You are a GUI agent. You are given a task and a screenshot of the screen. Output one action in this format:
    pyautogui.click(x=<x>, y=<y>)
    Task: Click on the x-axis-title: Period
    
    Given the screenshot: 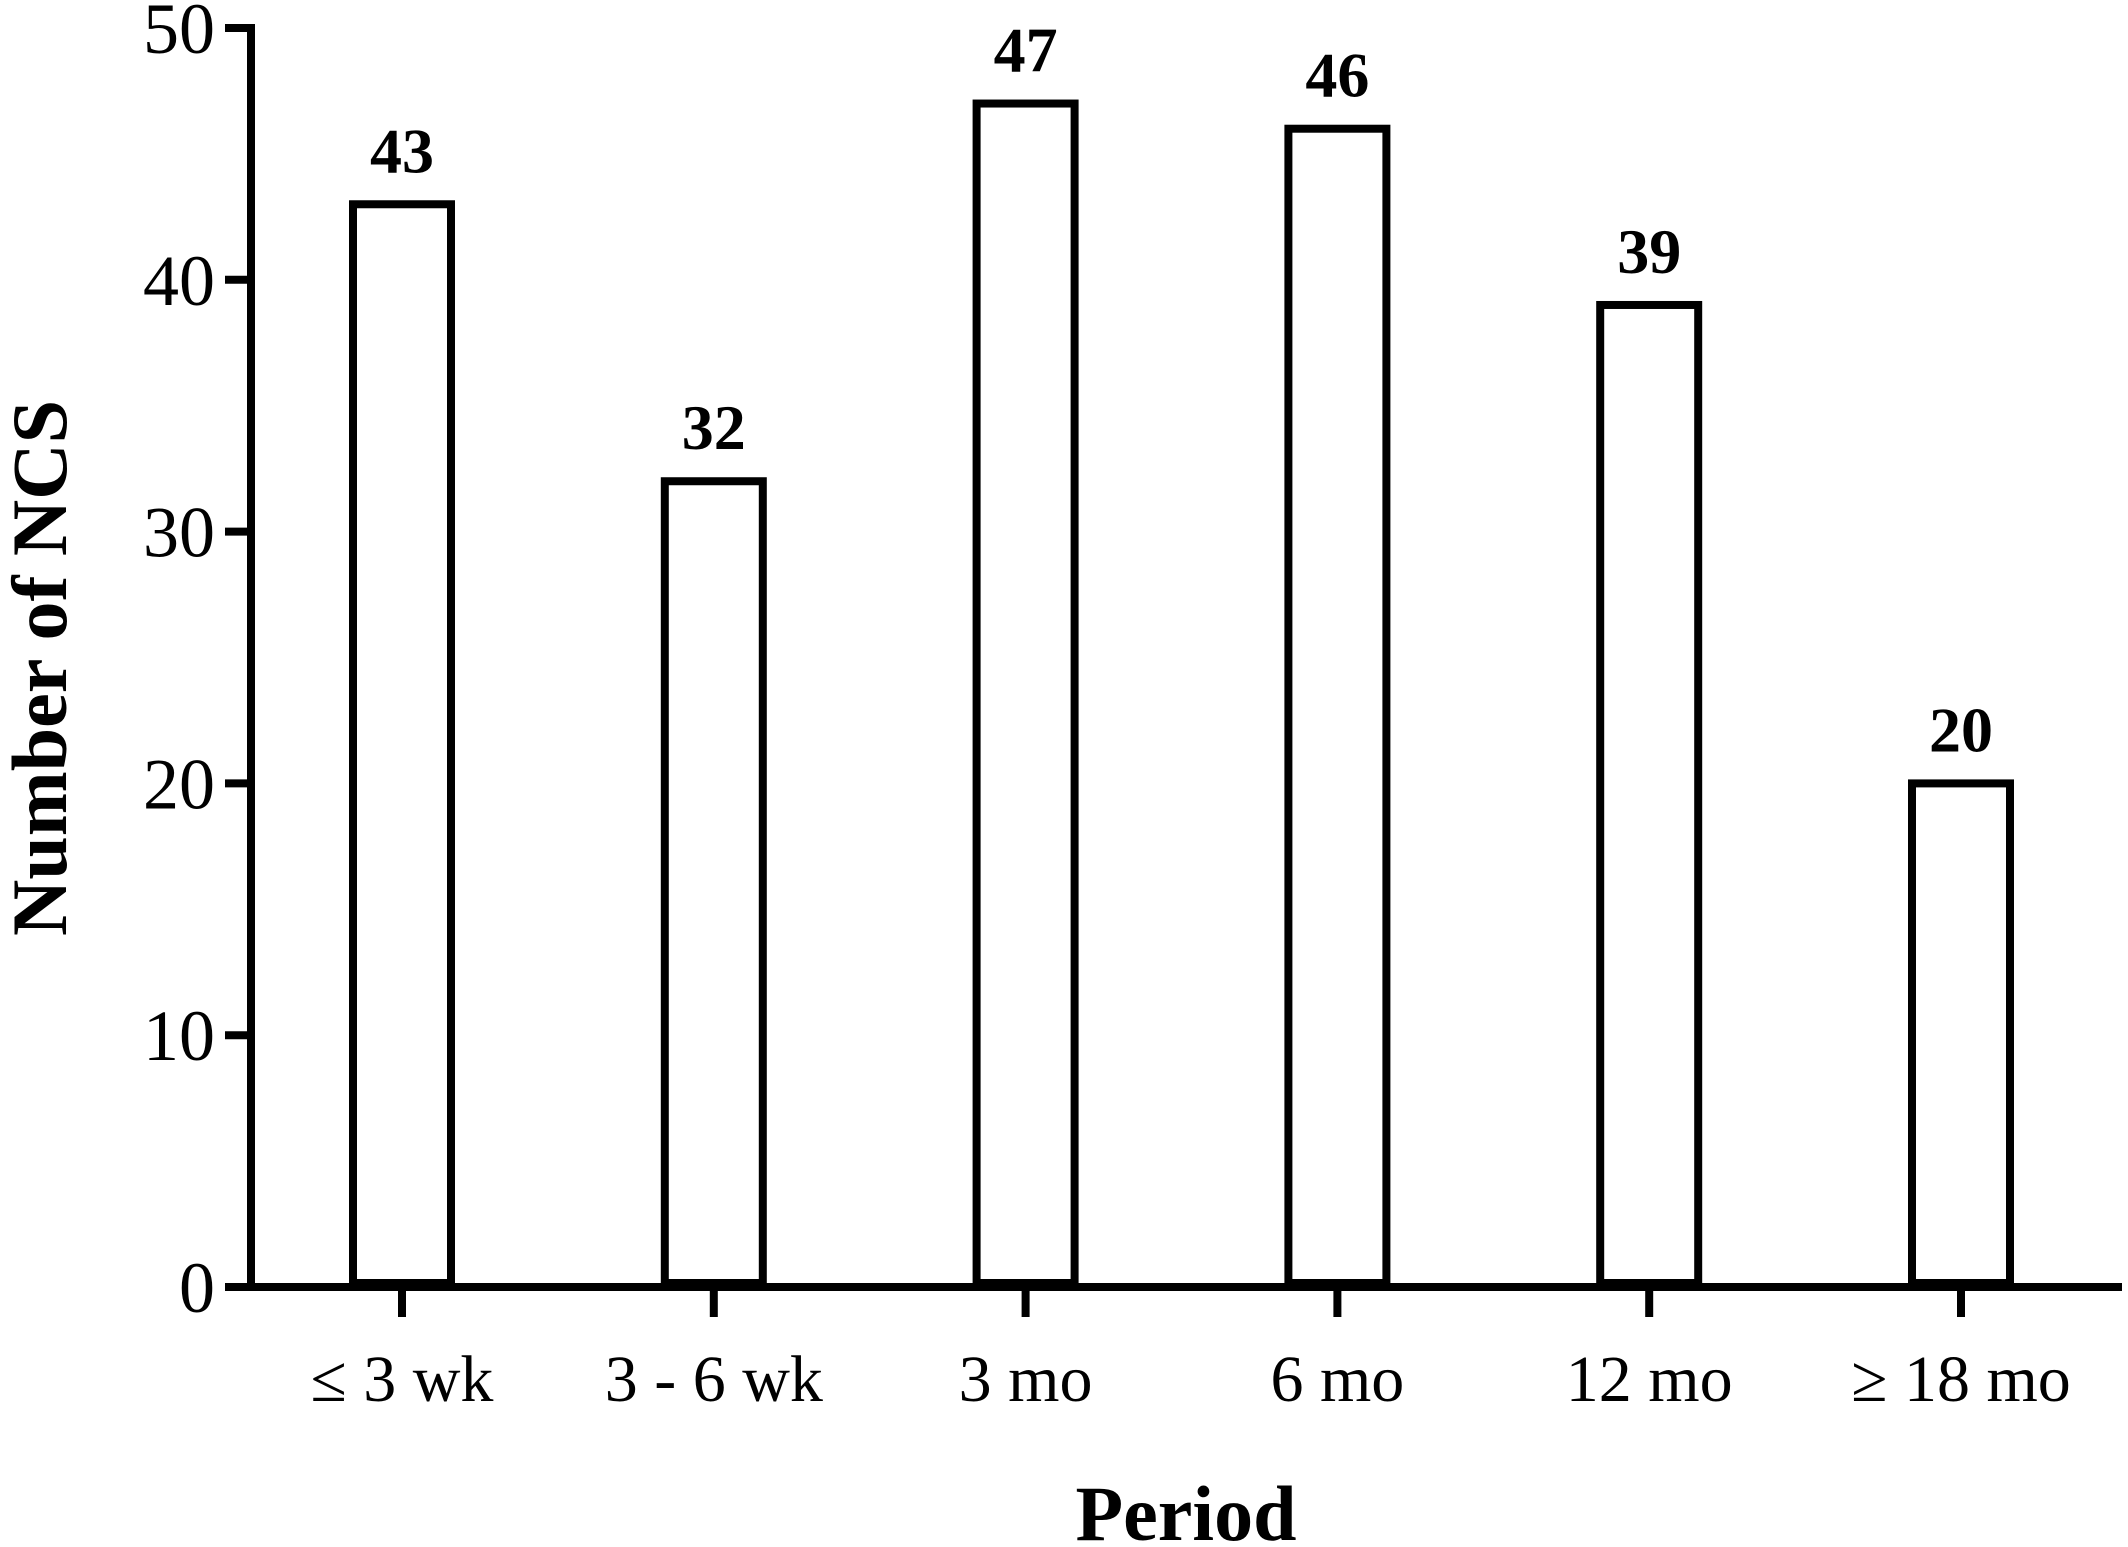 What is the action you would take?
    pyautogui.click(x=1186, y=1508)
    